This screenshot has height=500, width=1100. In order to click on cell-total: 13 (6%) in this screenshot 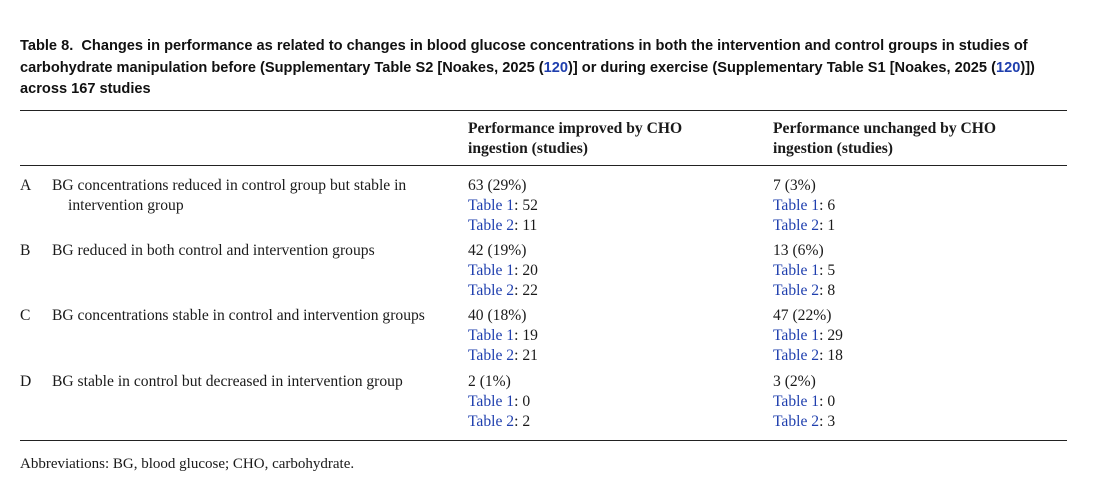, I will do `click(798, 250)`.